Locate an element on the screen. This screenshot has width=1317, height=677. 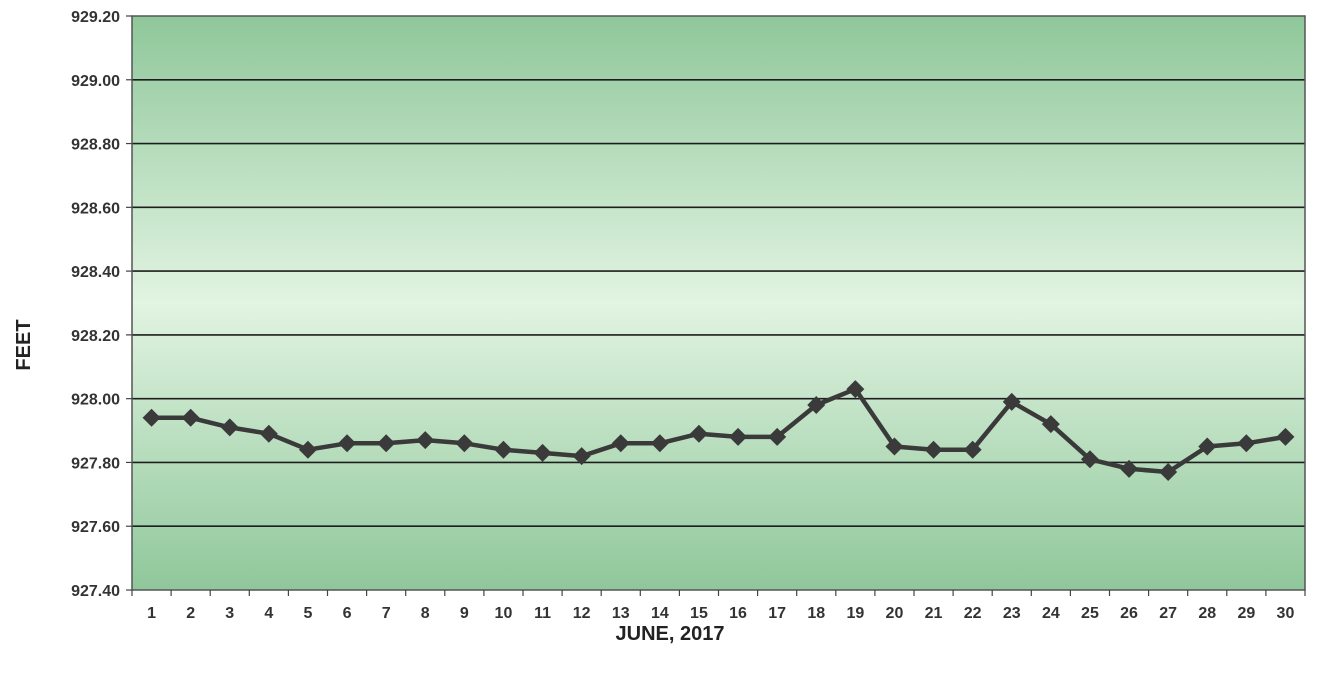
x-tick-label: 8 is located at coordinates (425, 613).